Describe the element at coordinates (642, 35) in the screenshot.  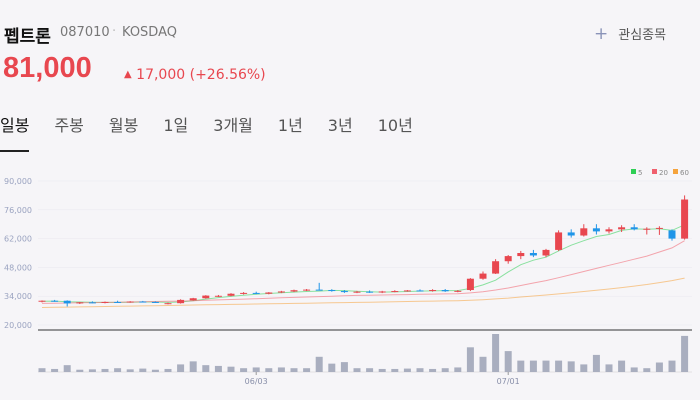
I see `watch-label: 관심종목` at that location.